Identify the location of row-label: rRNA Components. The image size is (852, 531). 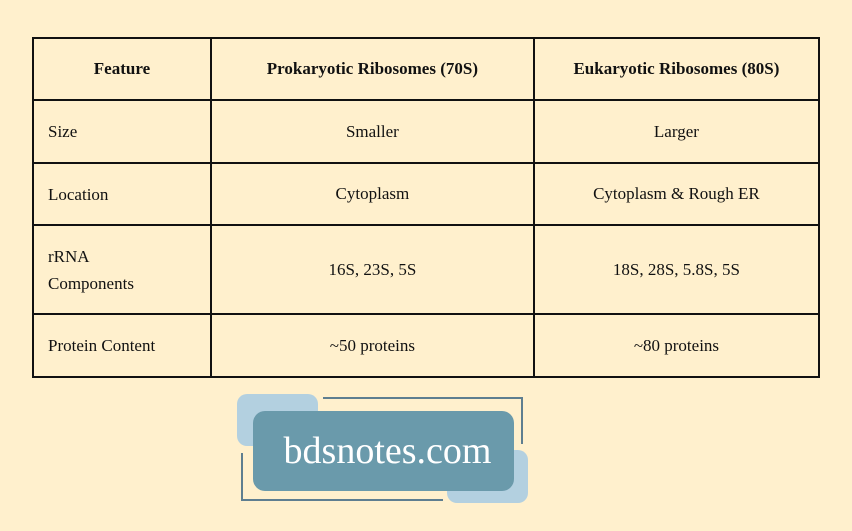
(122, 269).